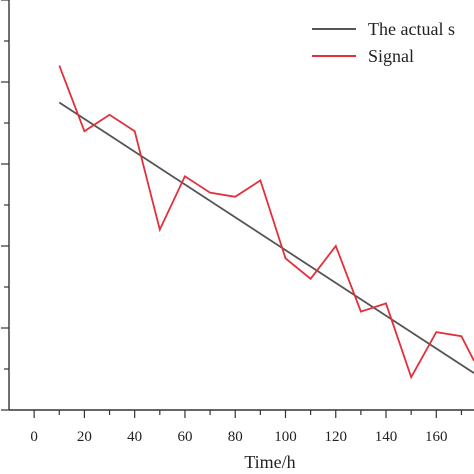 The image size is (474, 474). Describe the element at coordinates (383, 42) in the screenshot. I see `legend: The actual s Signal` at that location.